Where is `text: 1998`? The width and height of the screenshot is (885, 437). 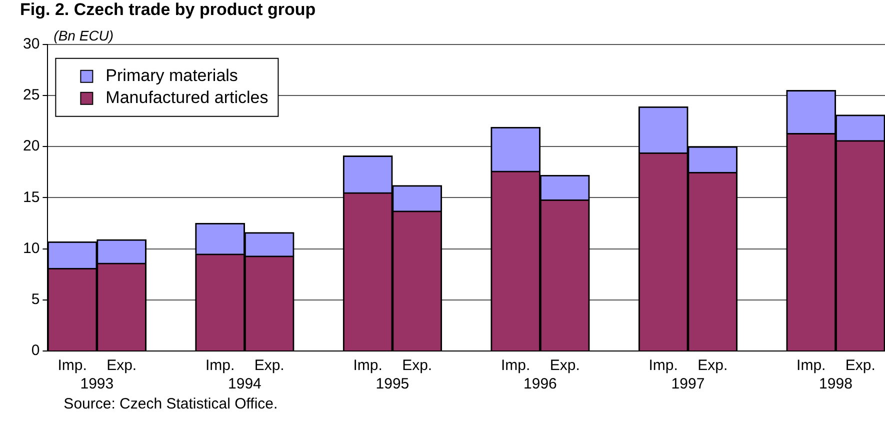
text: 1998 is located at coordinates (835, 384).